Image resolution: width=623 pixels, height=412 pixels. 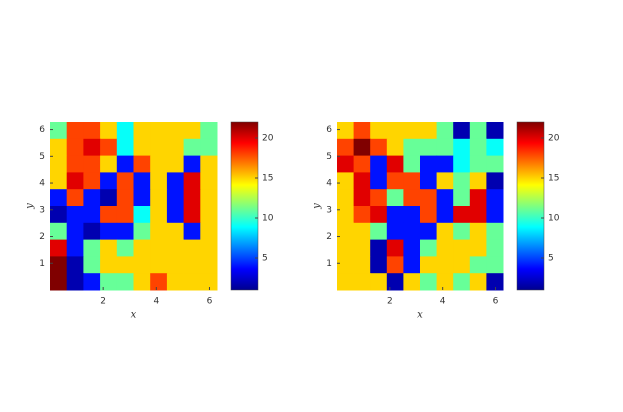 I want to click on colorbar-tick-label: 10, so click(x=268, y=219).